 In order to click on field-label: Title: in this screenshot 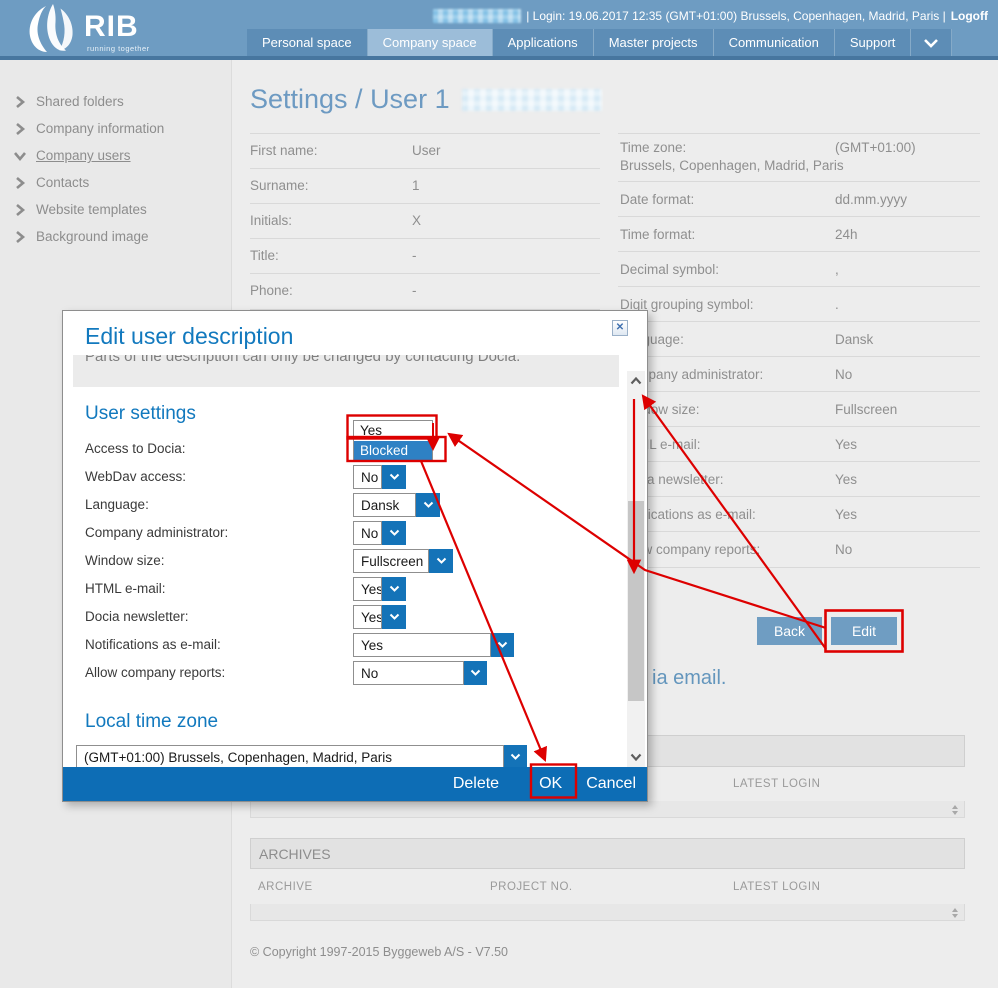, I will do `click(264, 255)`.